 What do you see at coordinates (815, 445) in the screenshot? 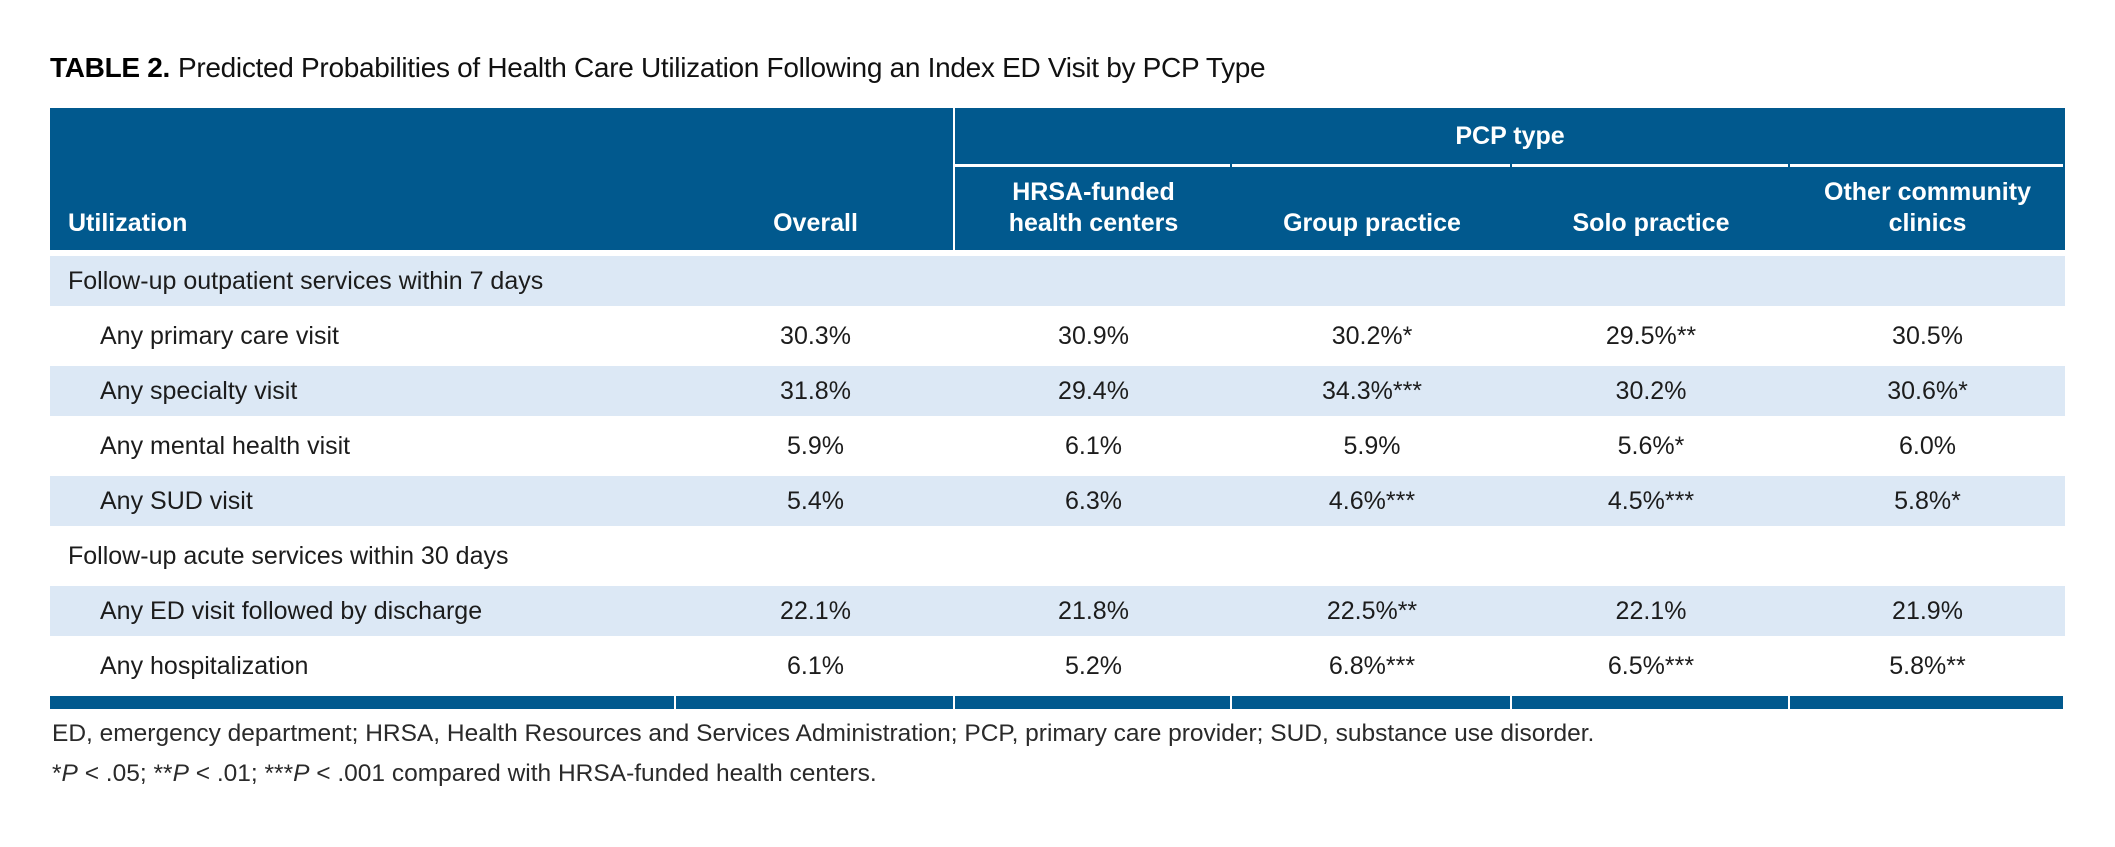
I see `cell-overall: 5.9%` at bounding box center [815, 445].